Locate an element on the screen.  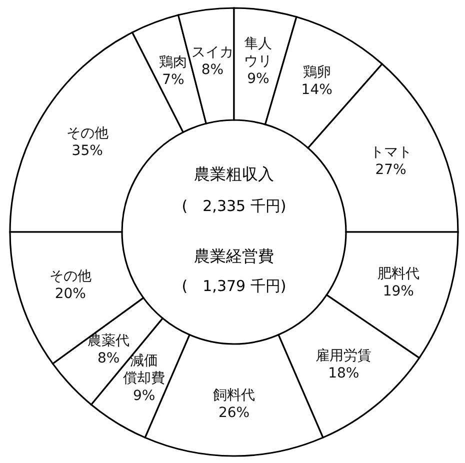
data-label: 19% is located at coordinates (398, 291).